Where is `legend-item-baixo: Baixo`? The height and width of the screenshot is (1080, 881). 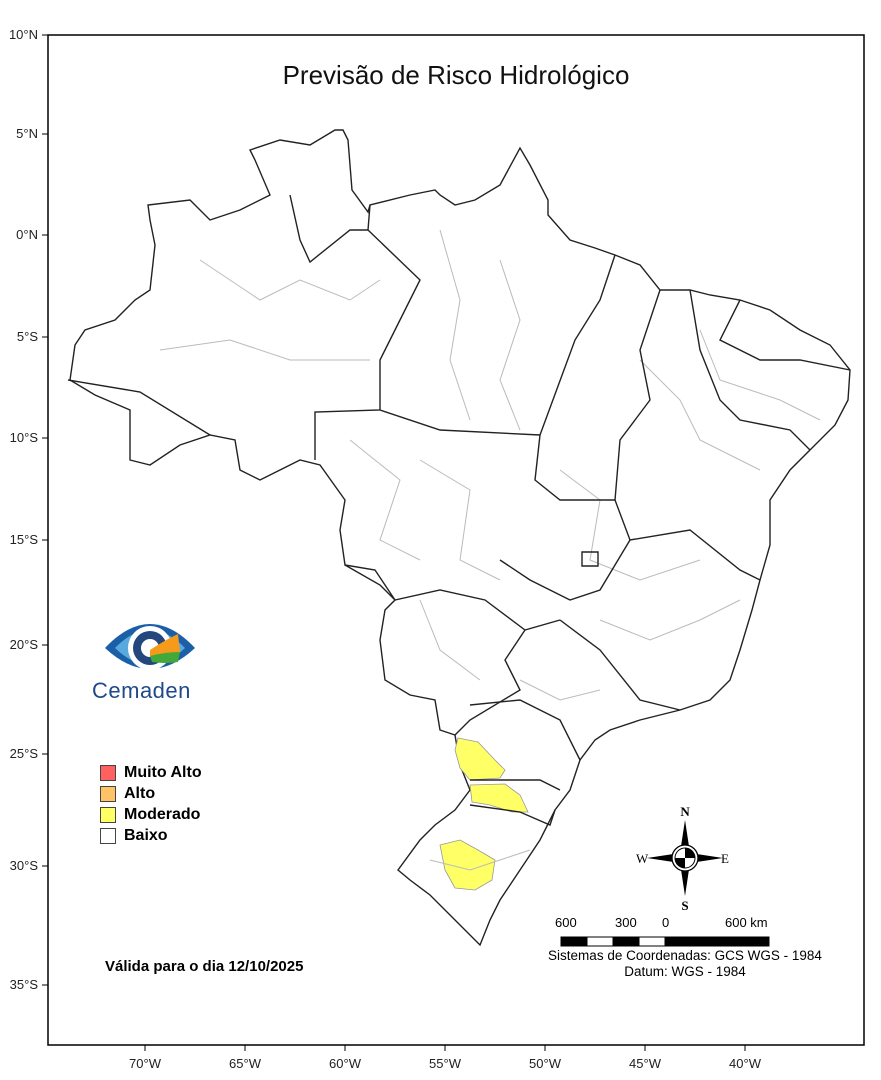
legend-item-baixo: Baixo is located at coordinates (151, 835).